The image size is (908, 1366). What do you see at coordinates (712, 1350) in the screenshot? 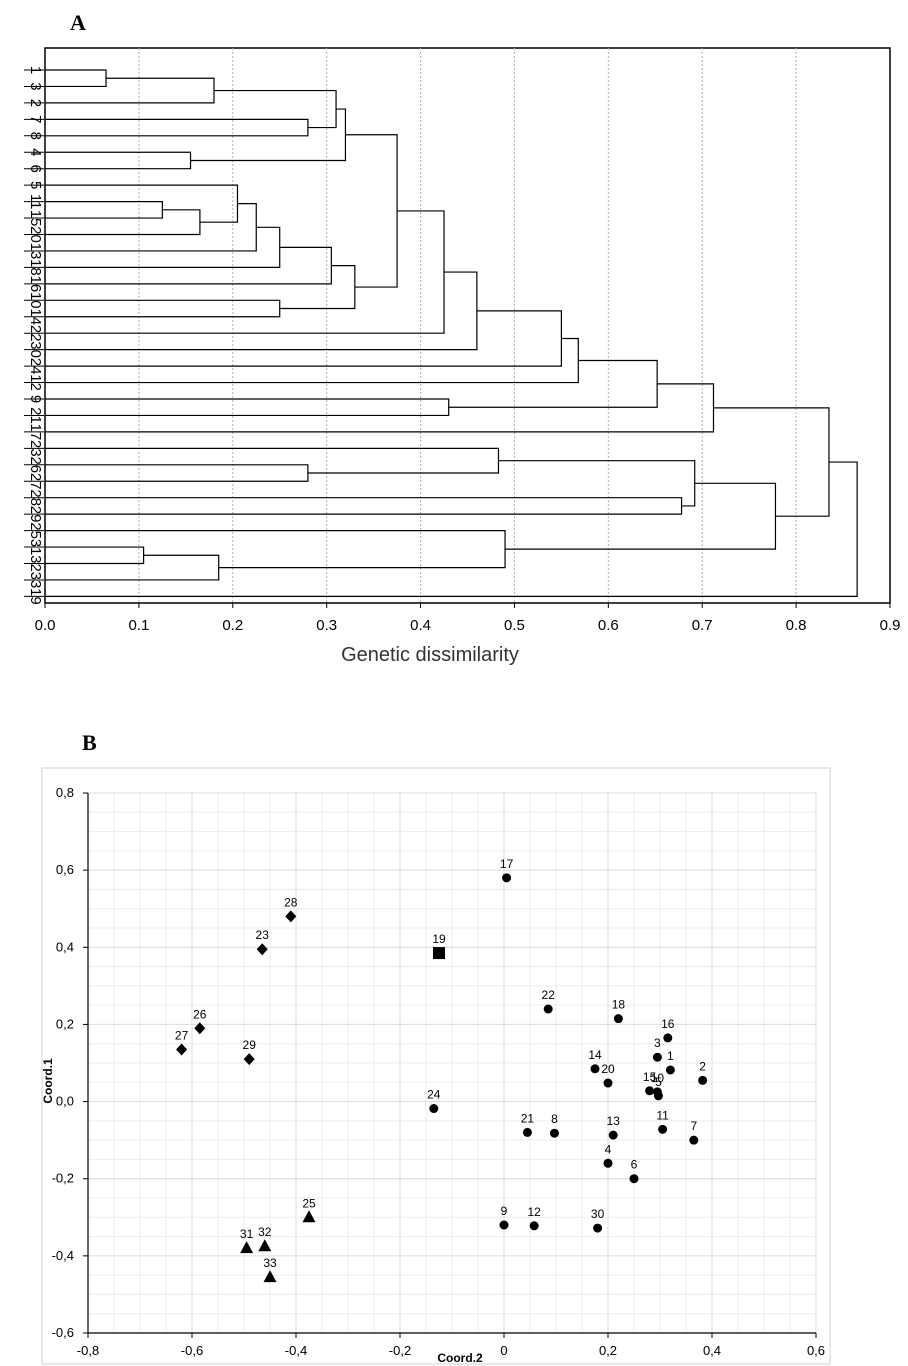
I see `x-tick-label: 0,4` at bounding box center [712, 1350].